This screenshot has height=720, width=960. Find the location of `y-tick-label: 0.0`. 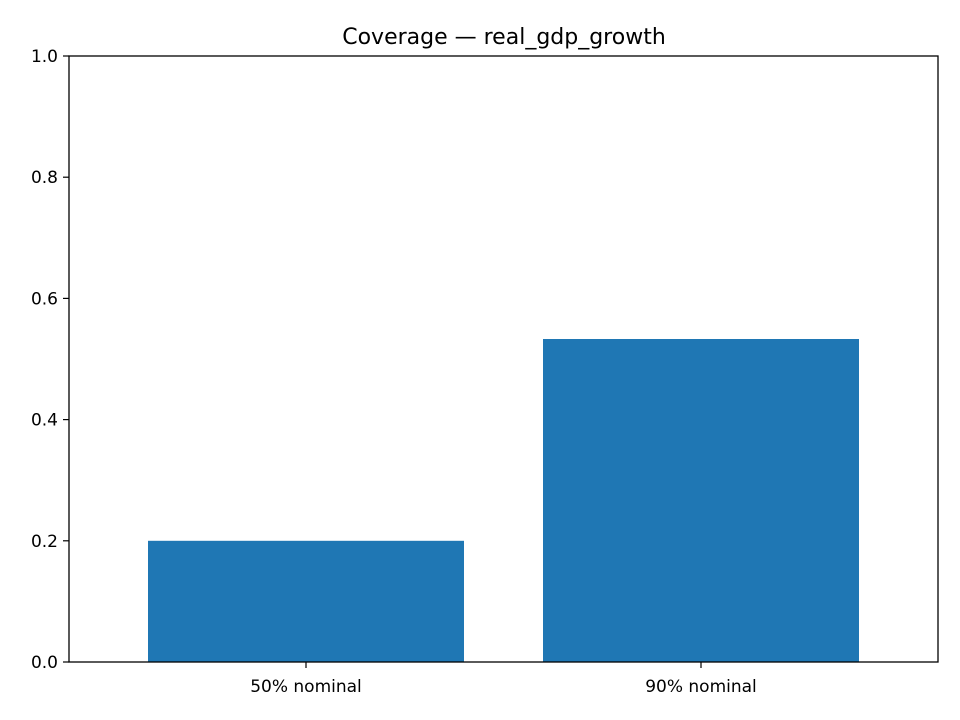

y-tick-label: 0.0 is located at coordinates (44, 663).